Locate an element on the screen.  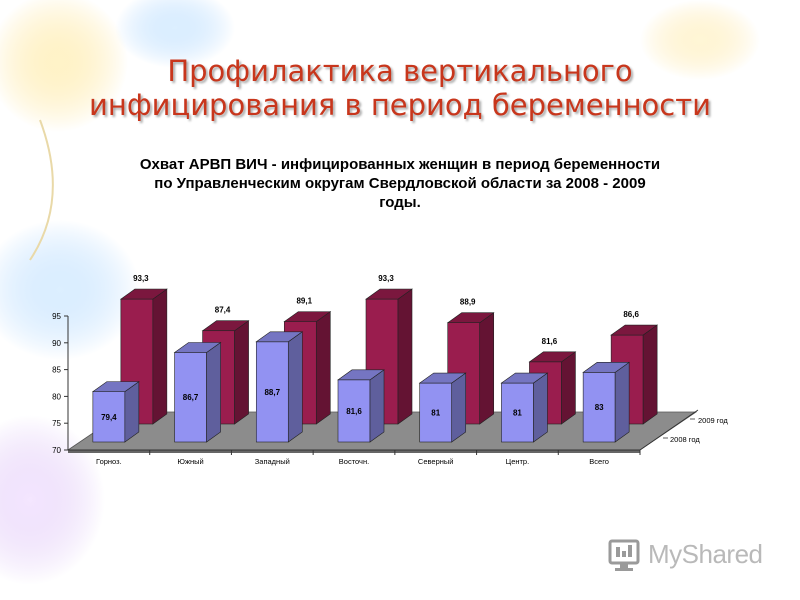
x-tick-label: Горноз. is located at coordinates (109, 461).